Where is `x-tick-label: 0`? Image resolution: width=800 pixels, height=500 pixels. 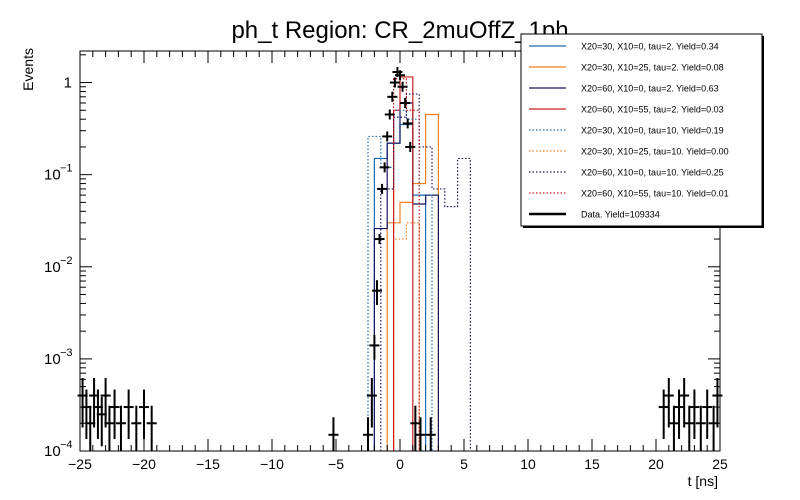
x-tick-label: 0 is located at coordinates (400, 464).